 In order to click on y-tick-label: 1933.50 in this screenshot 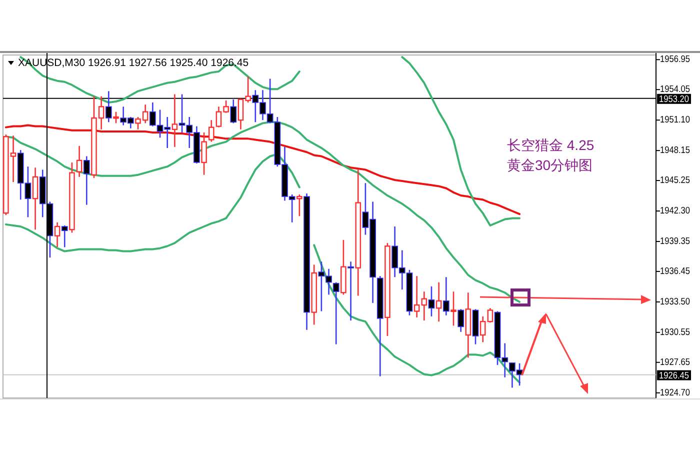, I will do `click(677, 302)`.